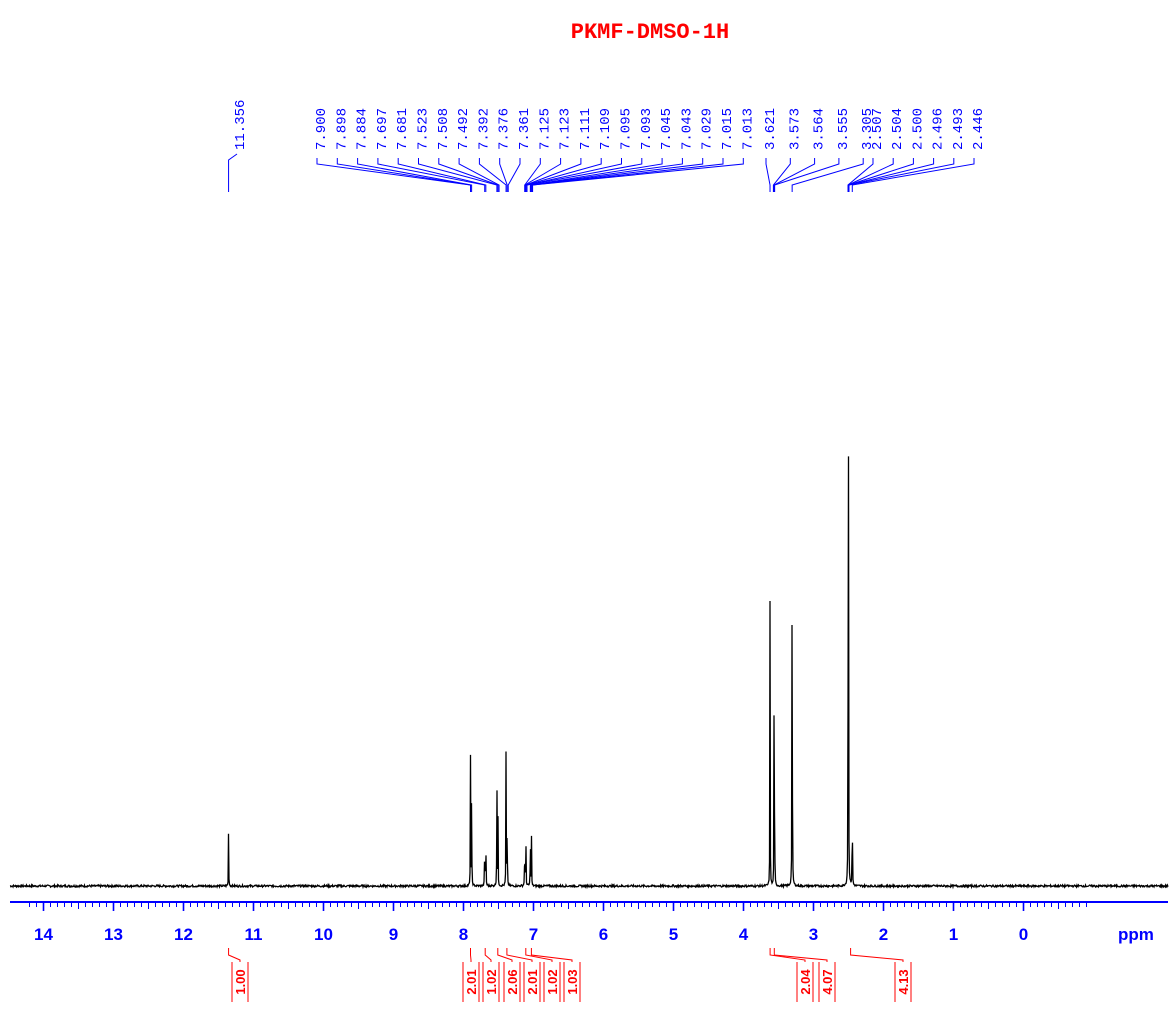 The height and width of the screenshot is (1009, 1172). I want to click on x-tick-label: 6, so click(603, 934).